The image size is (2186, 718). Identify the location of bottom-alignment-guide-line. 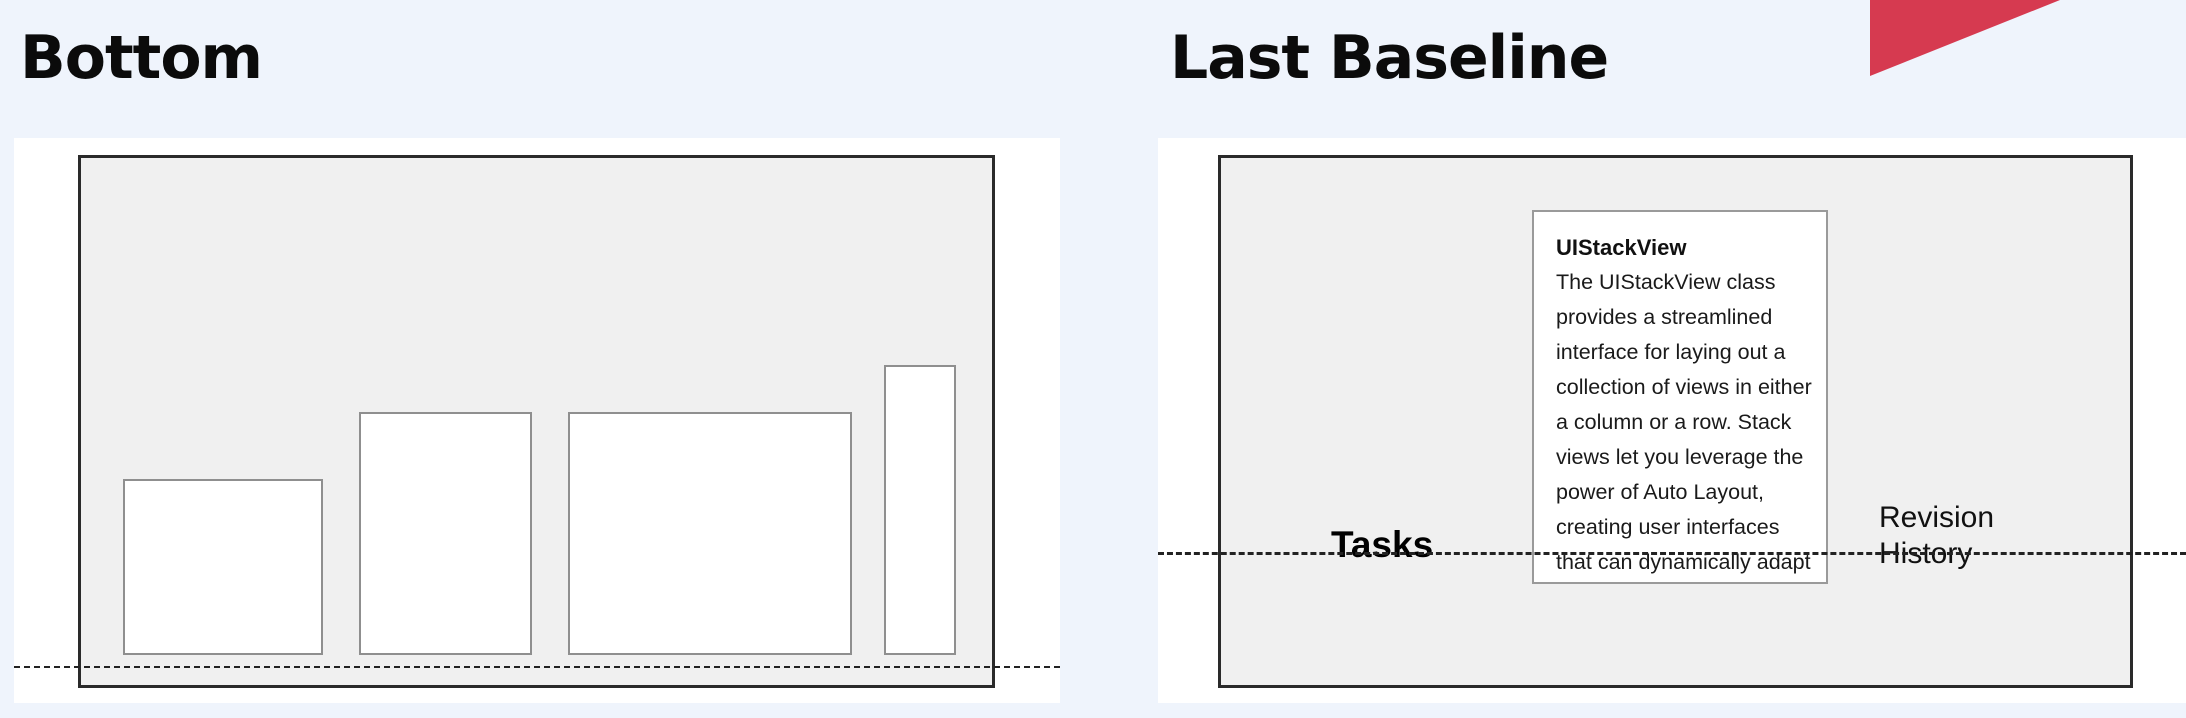
(537, 667).